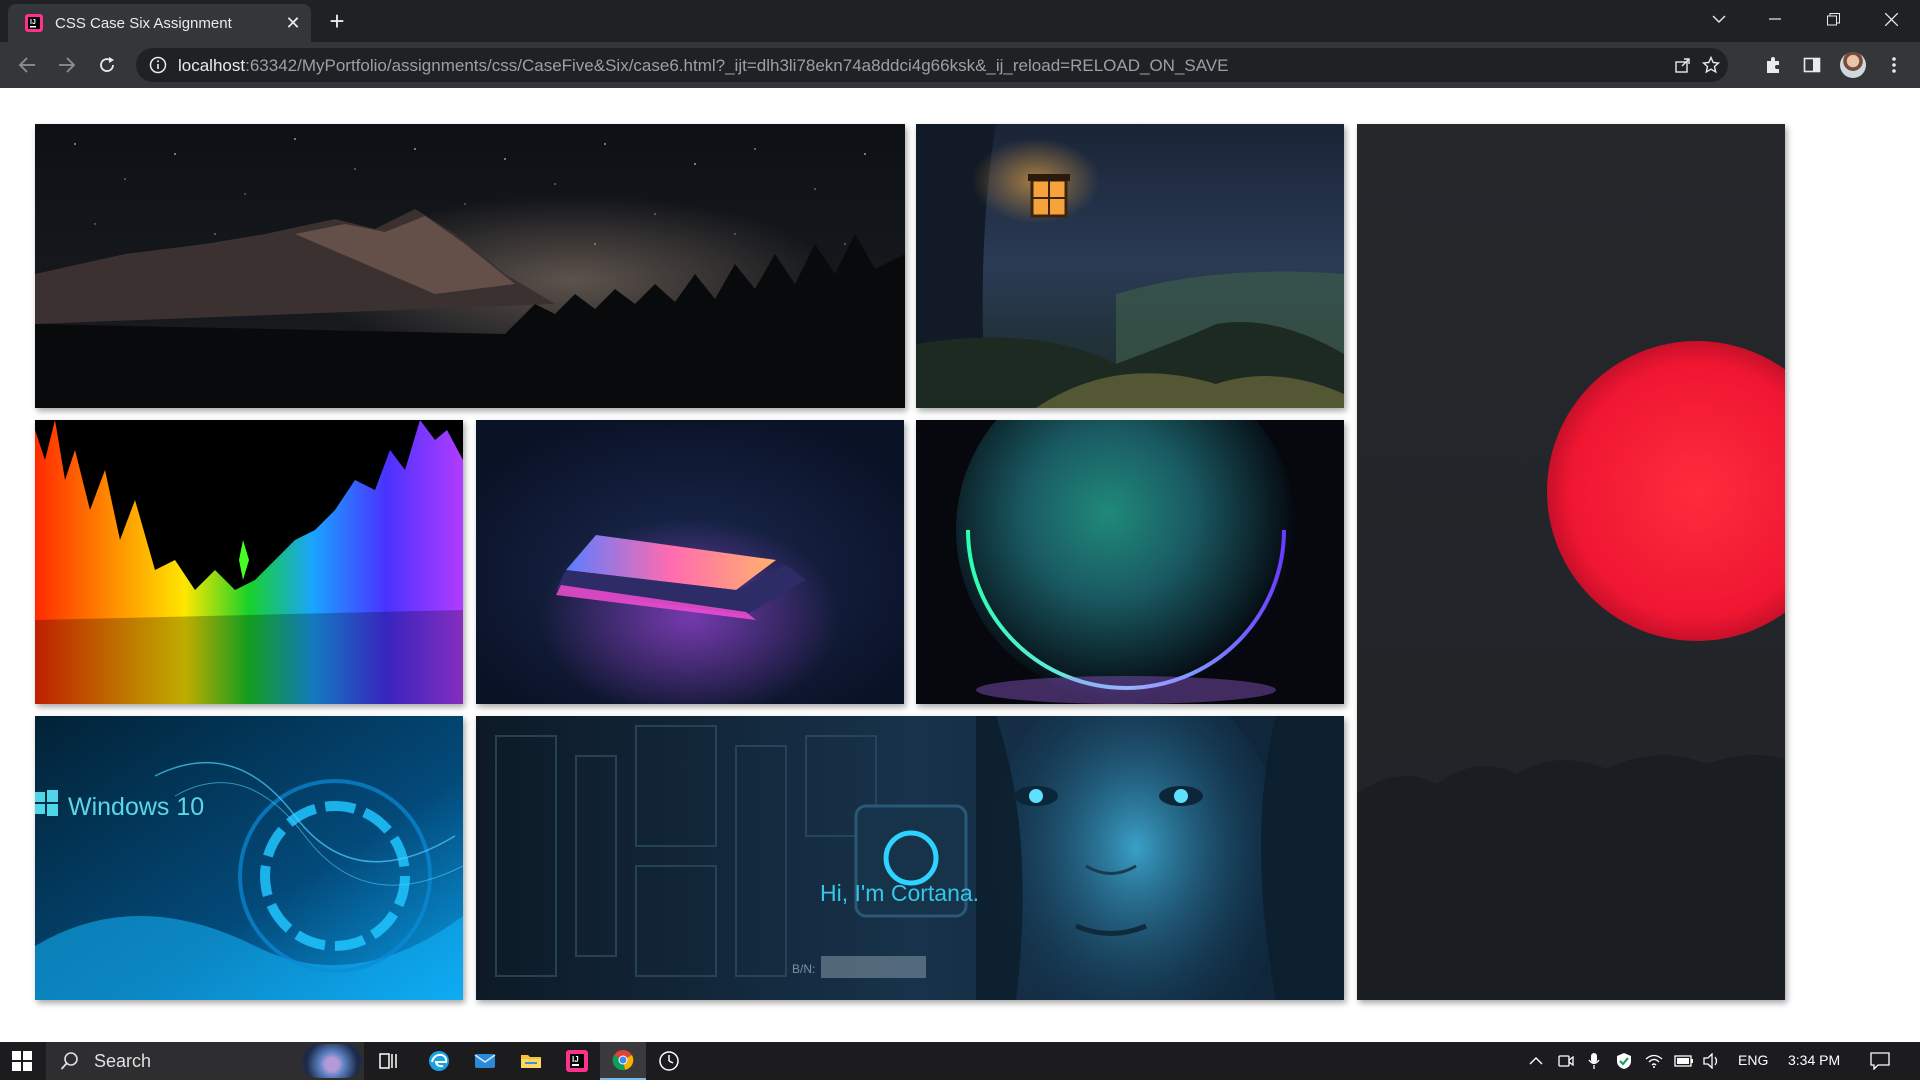 The height and width of the screenshot is (1080, 1920). I want to click on tab-search-icon, so click(1719, 19).